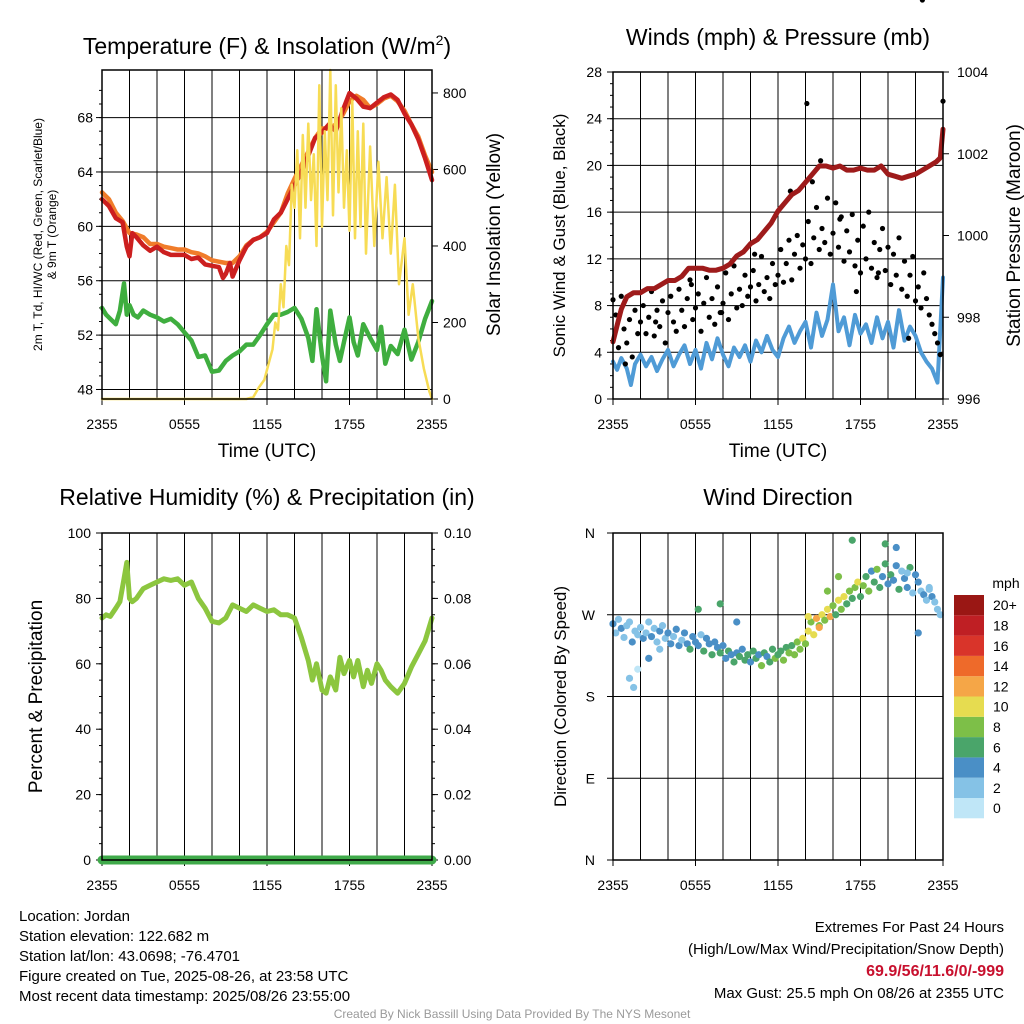  Describe the element at coordinates (447, 399) in the screenshot. I see `insolation-ytick-label: 0` at that location.